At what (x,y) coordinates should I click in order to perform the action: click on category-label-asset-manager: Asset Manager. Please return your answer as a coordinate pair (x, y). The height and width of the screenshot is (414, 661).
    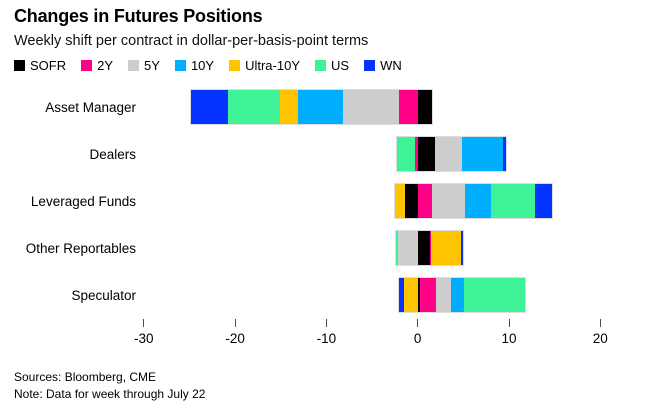
    Looking at the image, I should click on (90, 107).